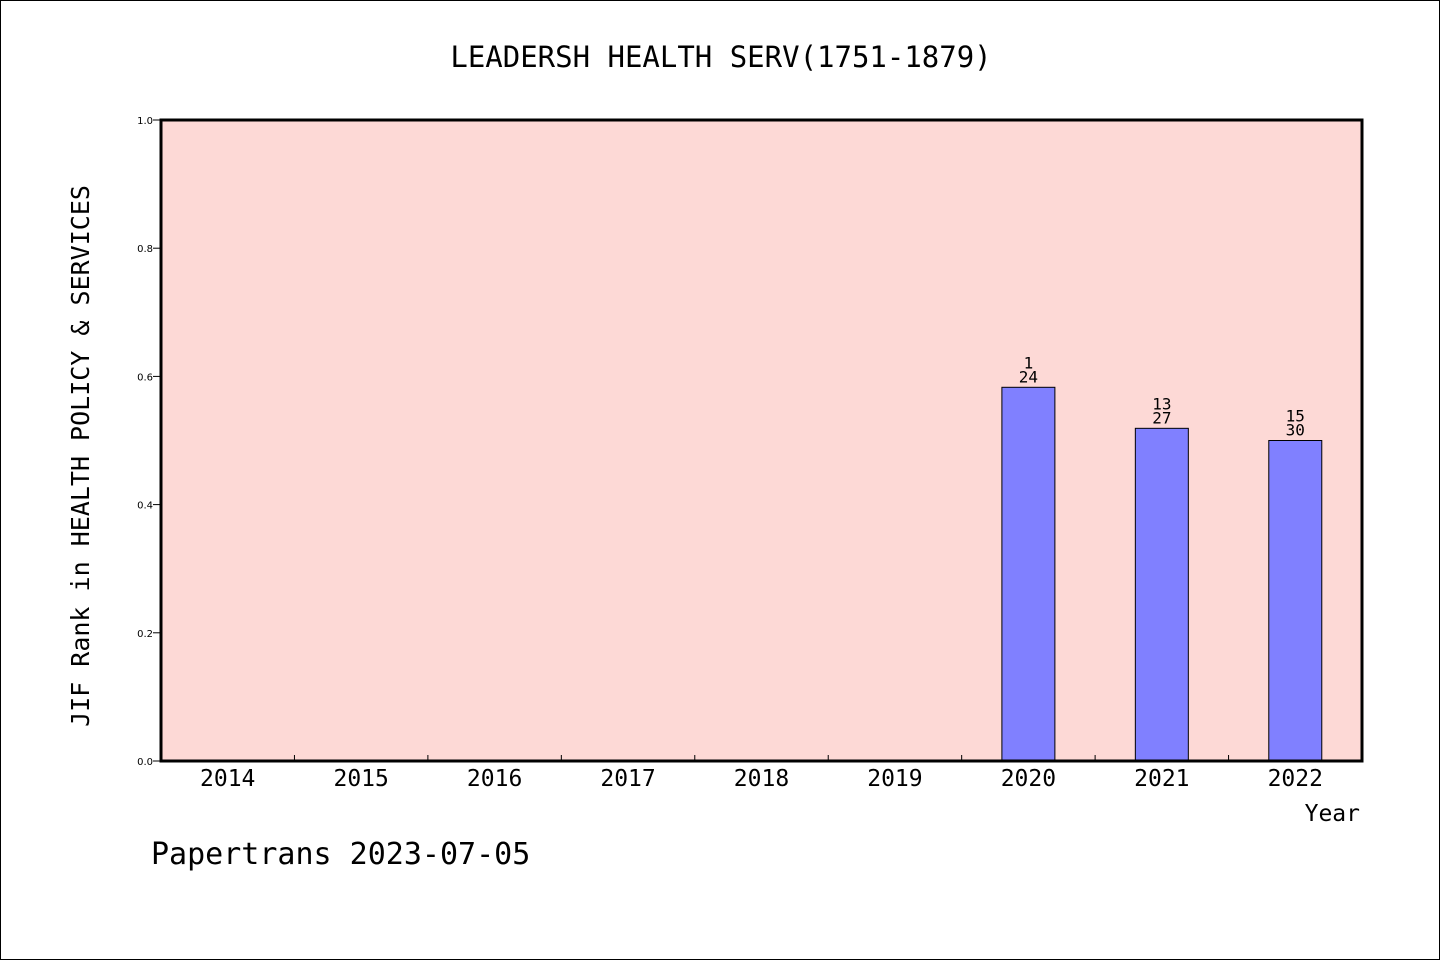  I want to click on bar-2021, so click(1161, 594).